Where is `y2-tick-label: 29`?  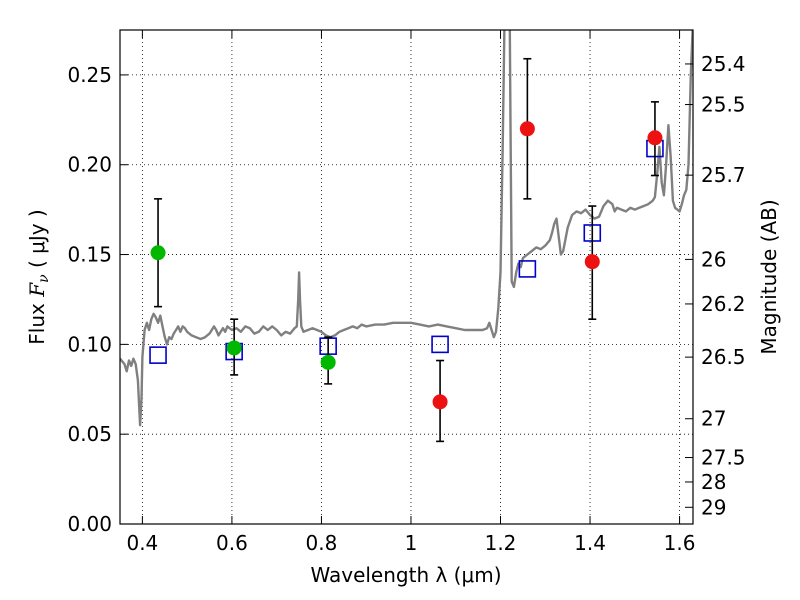
y2-tick-label: 29 is located at coordinates (713, 507).